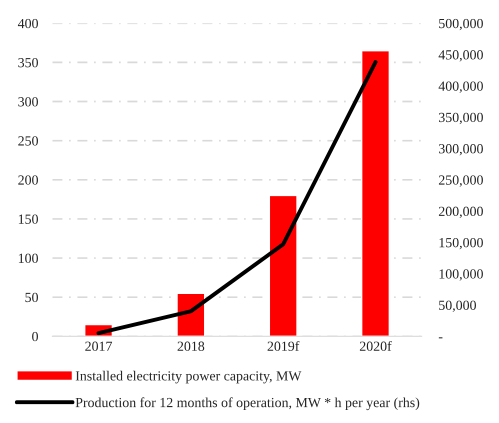 Image resolution: width=499 pixels, height=423 pixels. I want to click on y2-tick-label: 200,000, so click(460, 212).